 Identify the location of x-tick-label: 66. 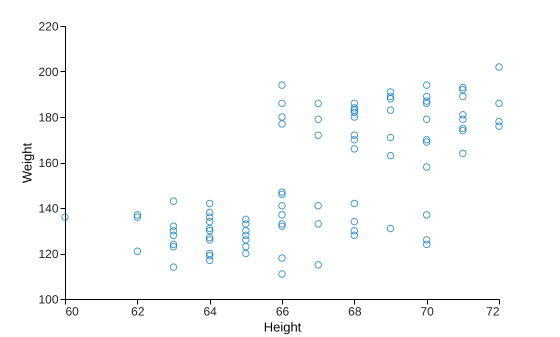
(283, 311).